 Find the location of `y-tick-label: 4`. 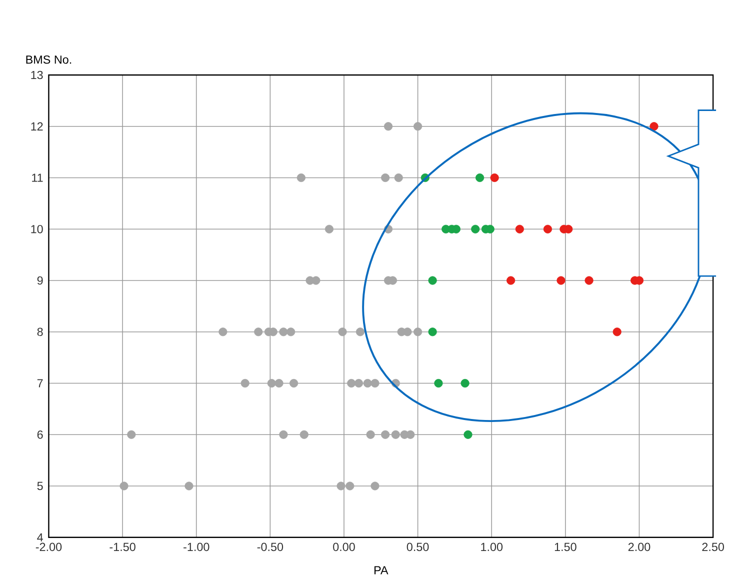

y-tick-label: 4 is located at coordinates (40, 538).